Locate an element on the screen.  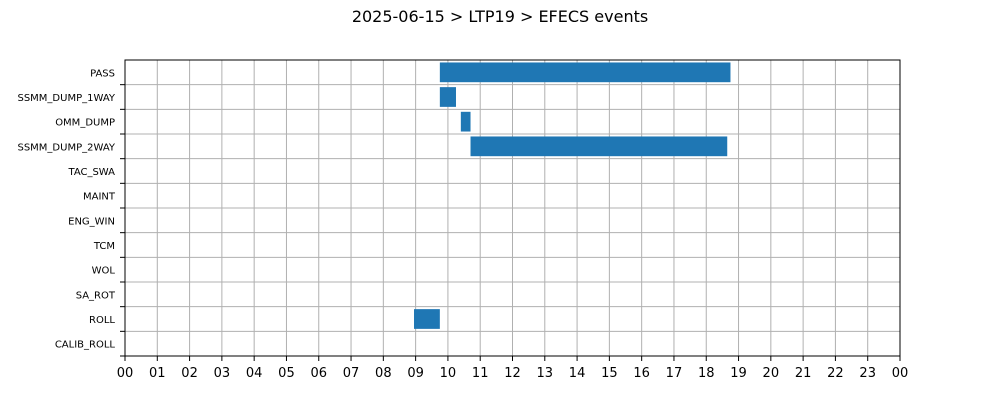
y-tick-label-roll: ROLL is located at coordinates (102, 320).